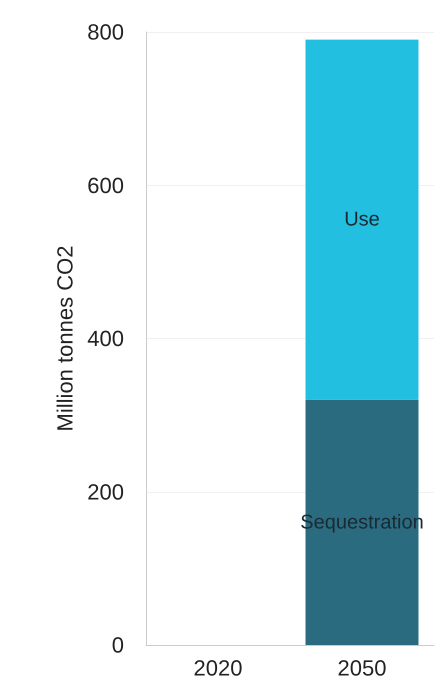  I want to click on y-tick-label: 400, so click(105, 338).